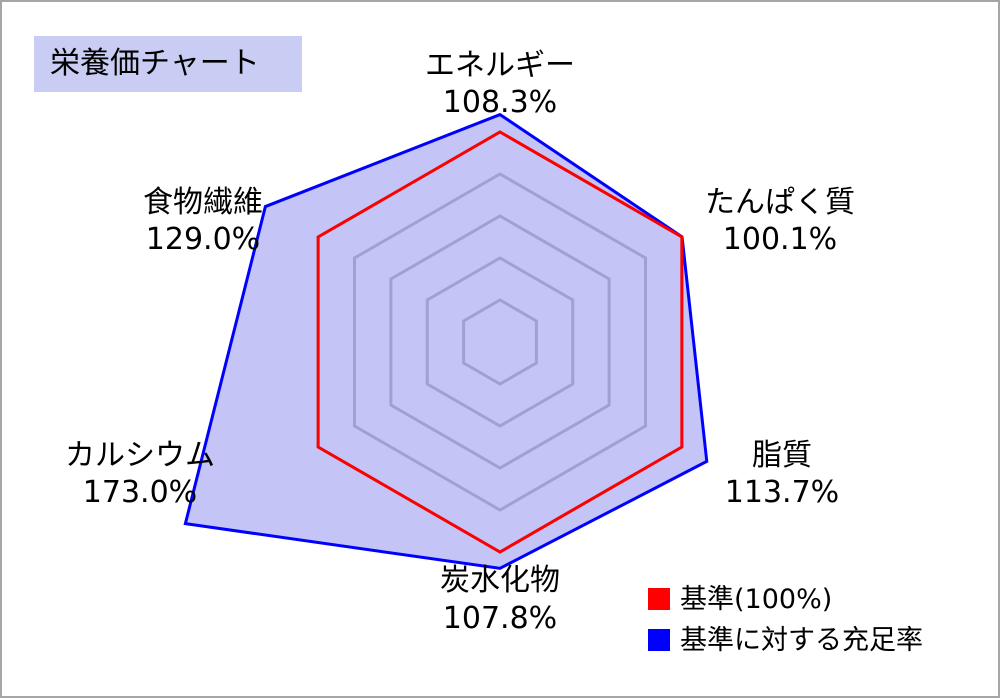 This screenshot has width=1000, height=698. What do you see at coordinates (500, 618) in the screenshot?
I see `value-label-3: 107.8%` at bounding box center [500, 618].